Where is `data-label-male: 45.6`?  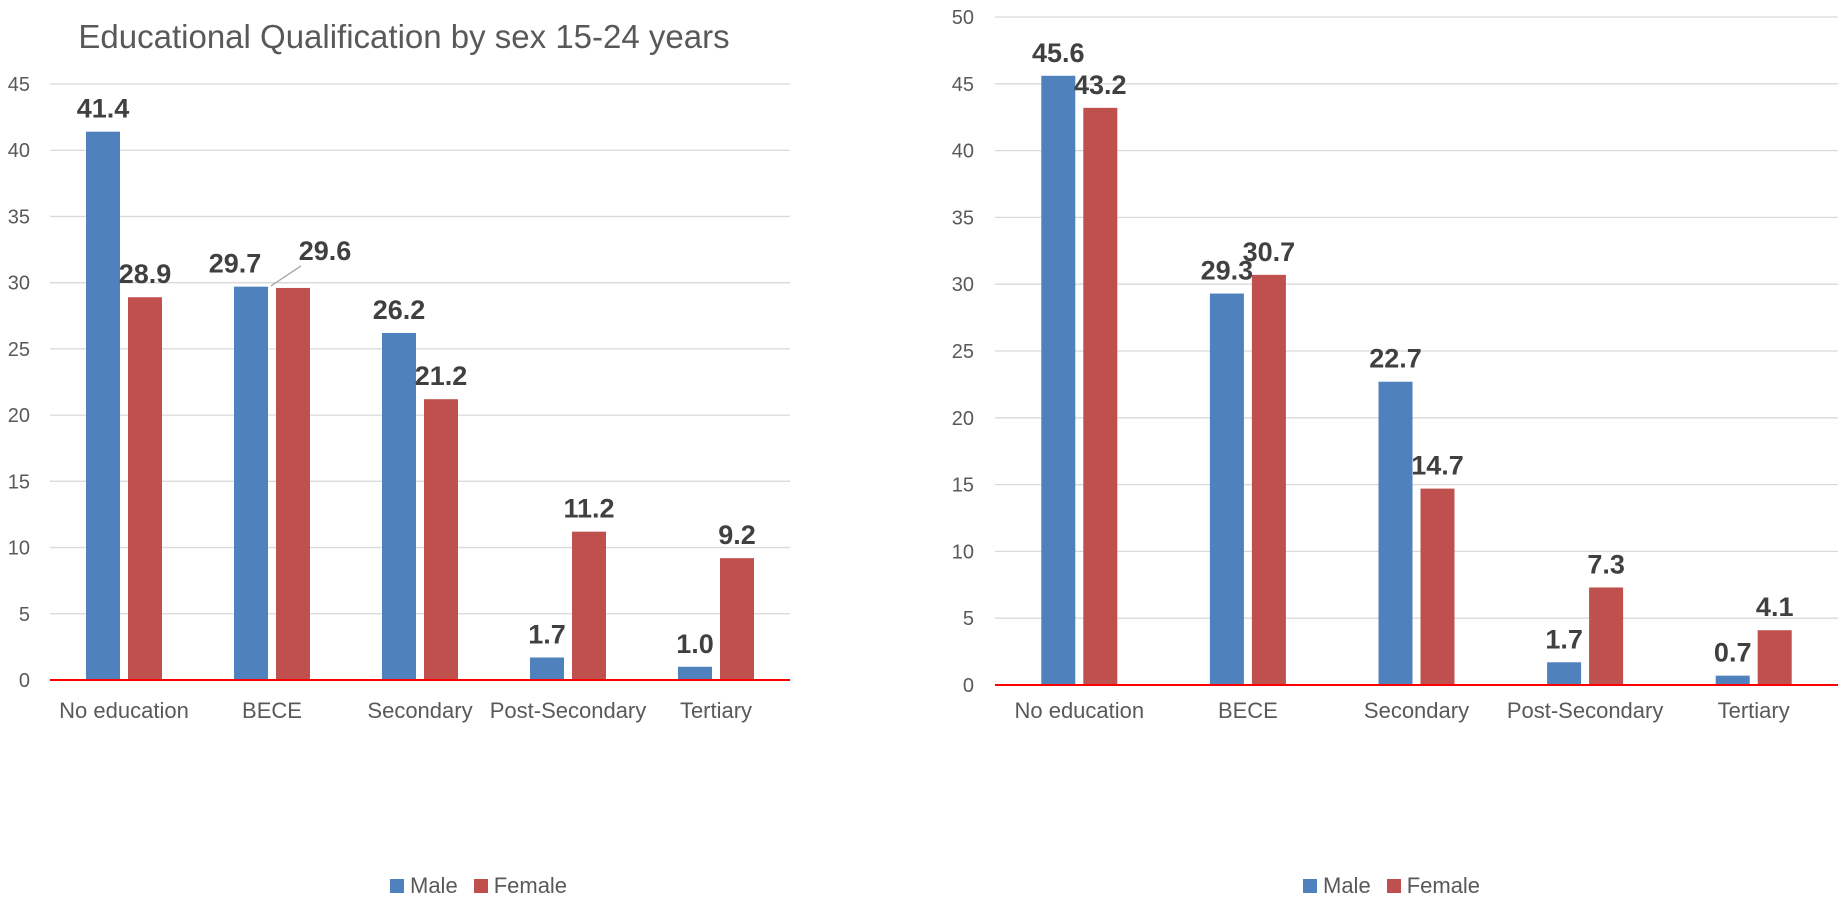
data-label-male: 45.6 is located at coordinates (1058, 53).